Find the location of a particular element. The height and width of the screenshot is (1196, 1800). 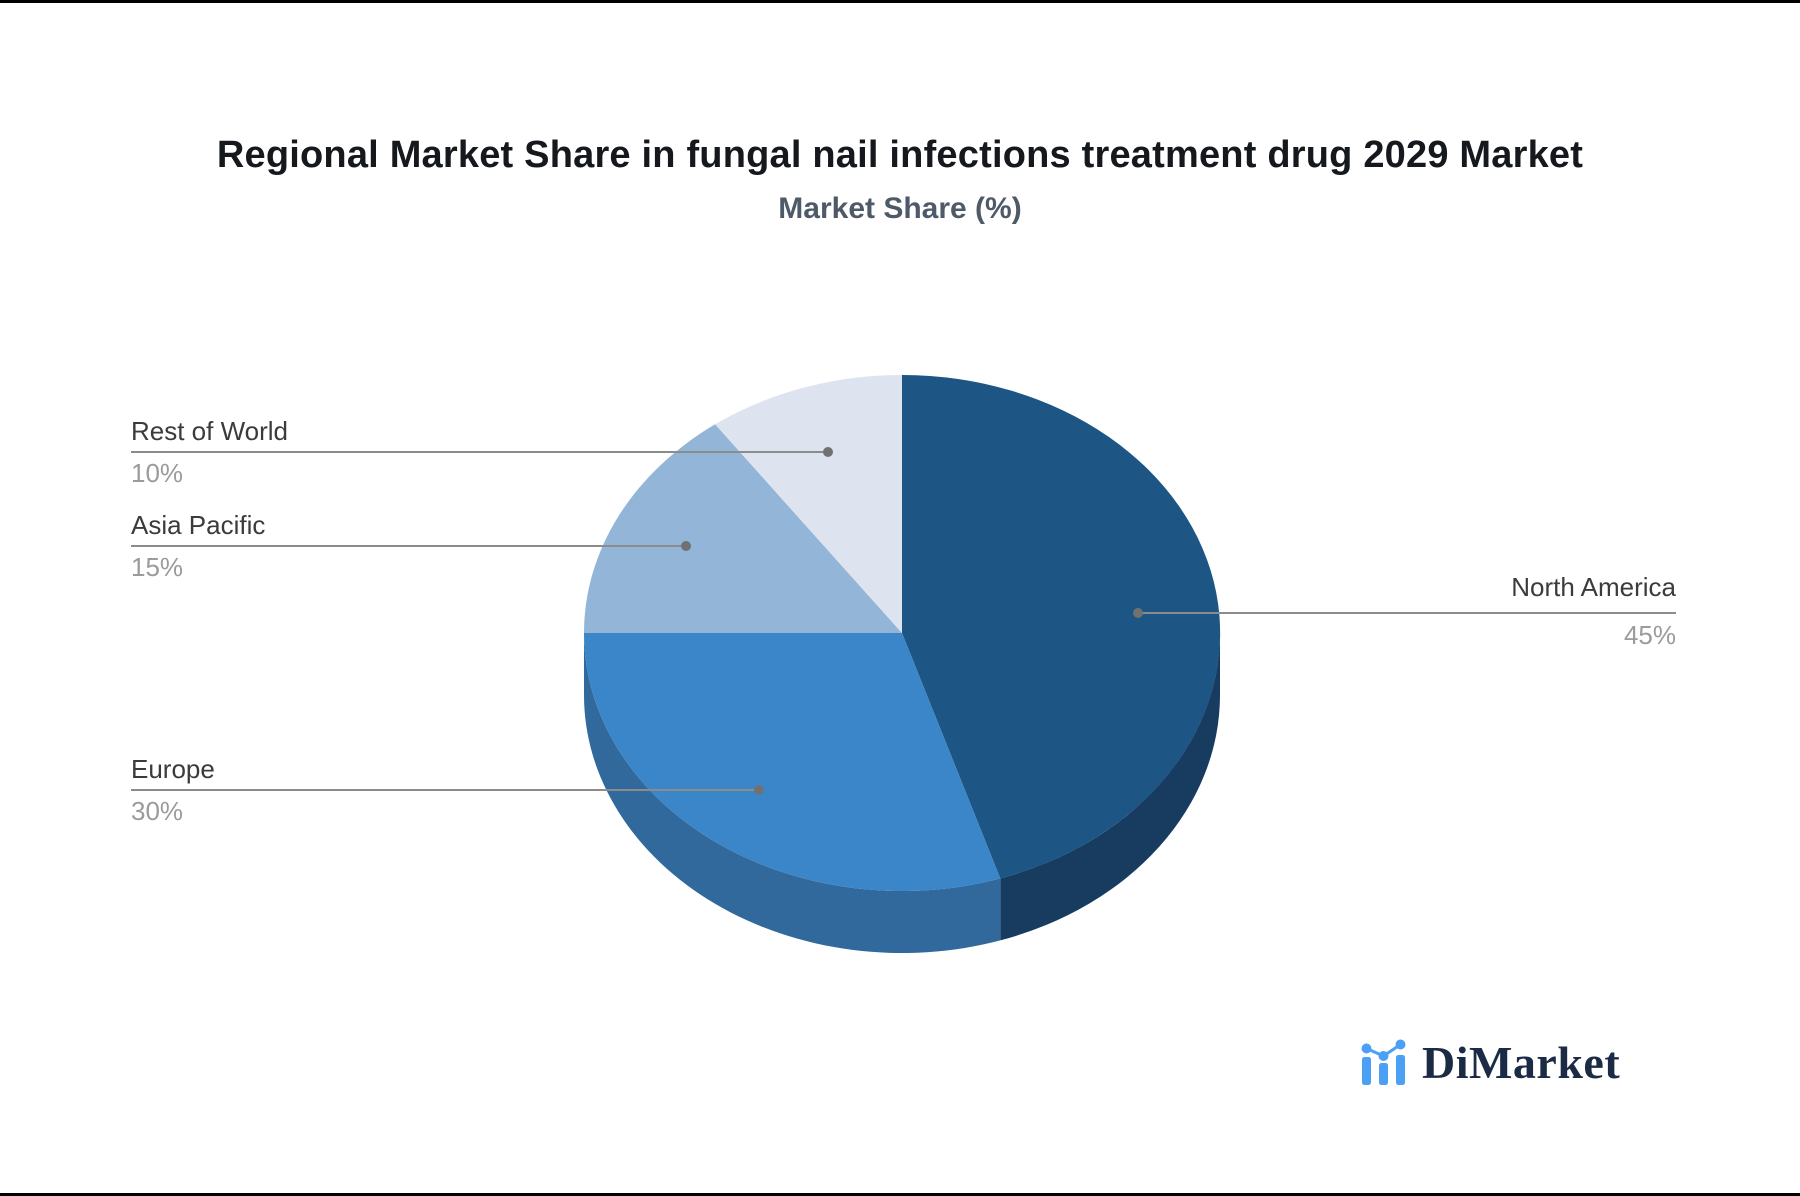

pie-side-north-america is located at coordinates (1110, 787).